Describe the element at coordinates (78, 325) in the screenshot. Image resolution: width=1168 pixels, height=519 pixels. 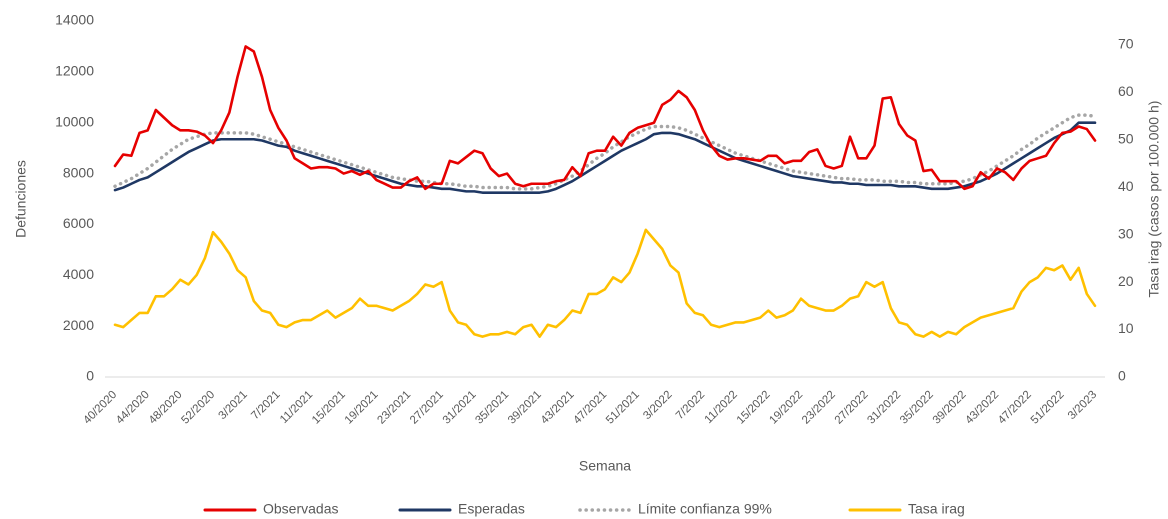
I see `y-tick-label: 2000` at that location.